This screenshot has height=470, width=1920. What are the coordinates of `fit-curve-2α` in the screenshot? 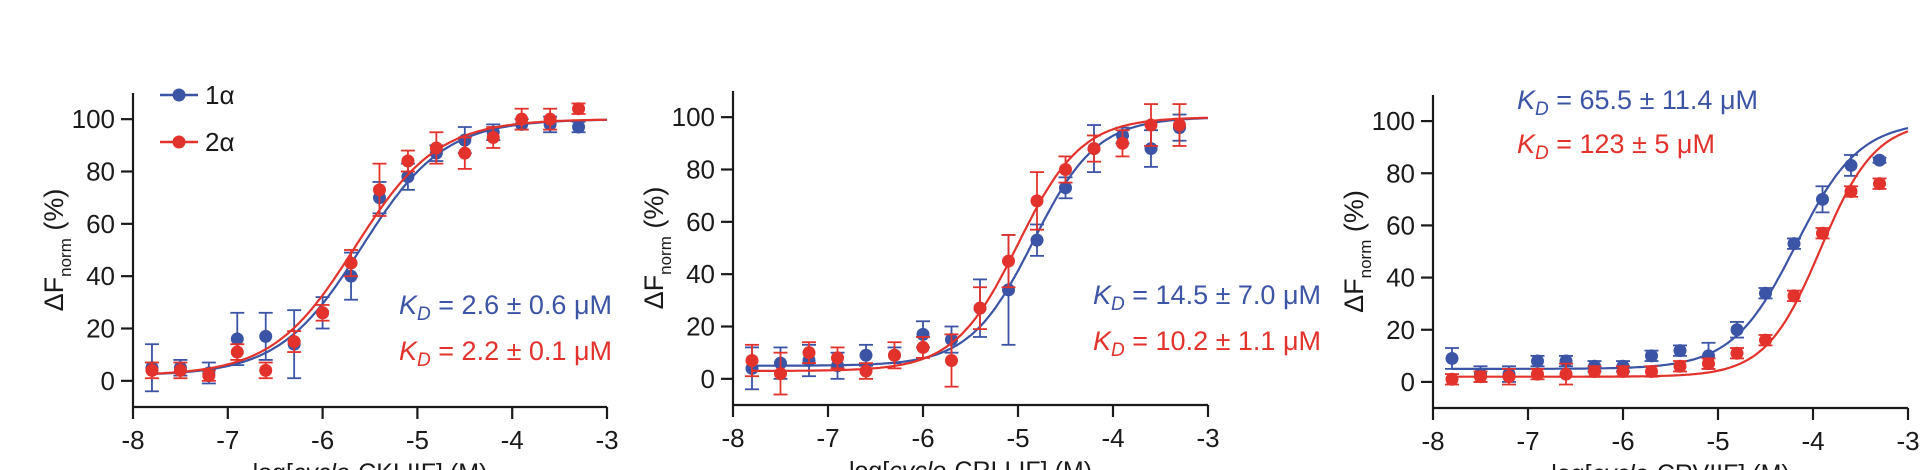 It's located at (1680, 254).